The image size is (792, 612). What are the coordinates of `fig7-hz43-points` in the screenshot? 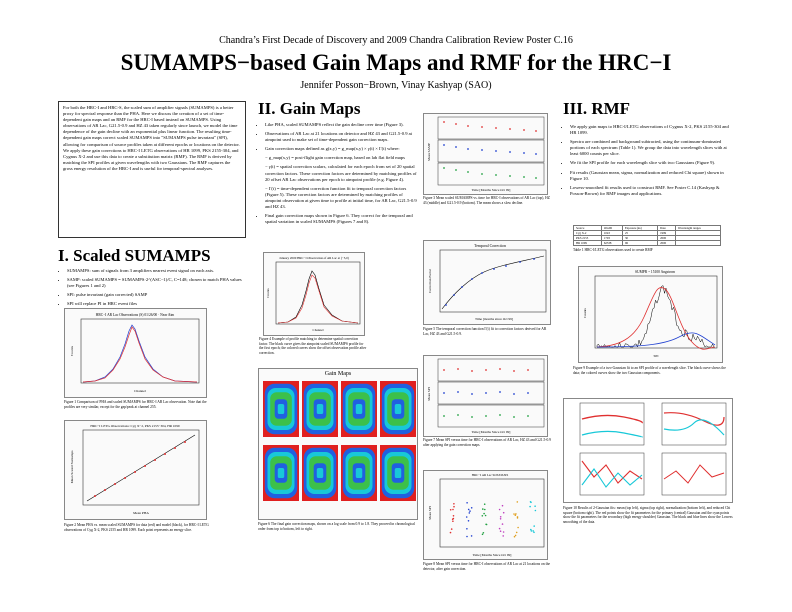 It's located at (486, 393).